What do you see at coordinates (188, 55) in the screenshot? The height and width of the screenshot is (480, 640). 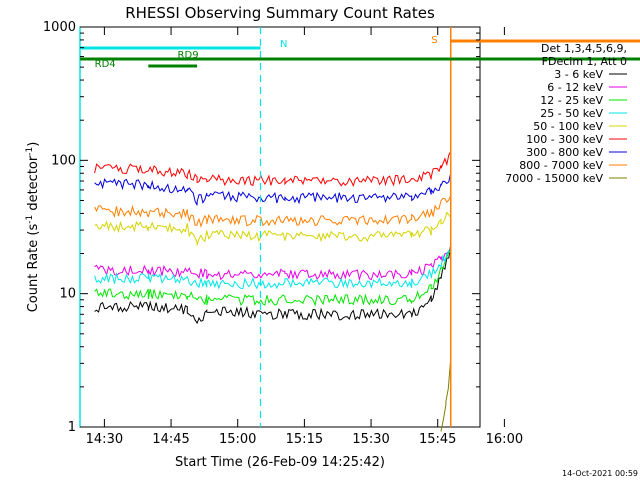 I see `annotation-label: RD9` at bounding box center [188, 55].